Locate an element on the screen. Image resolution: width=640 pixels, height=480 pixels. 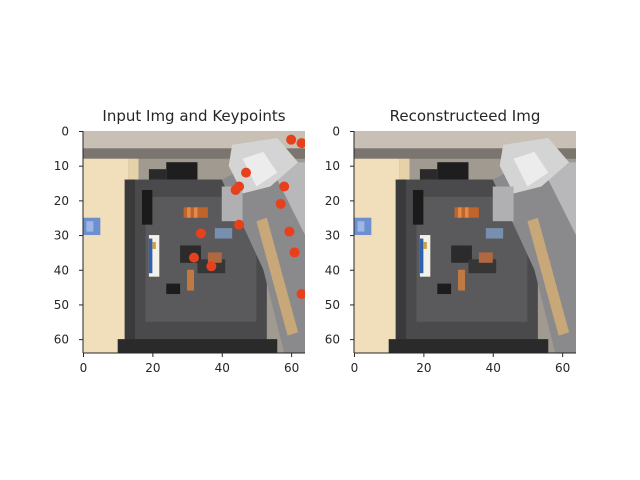
right-x-tick-label: 60 is located at coordinates (562, 368).